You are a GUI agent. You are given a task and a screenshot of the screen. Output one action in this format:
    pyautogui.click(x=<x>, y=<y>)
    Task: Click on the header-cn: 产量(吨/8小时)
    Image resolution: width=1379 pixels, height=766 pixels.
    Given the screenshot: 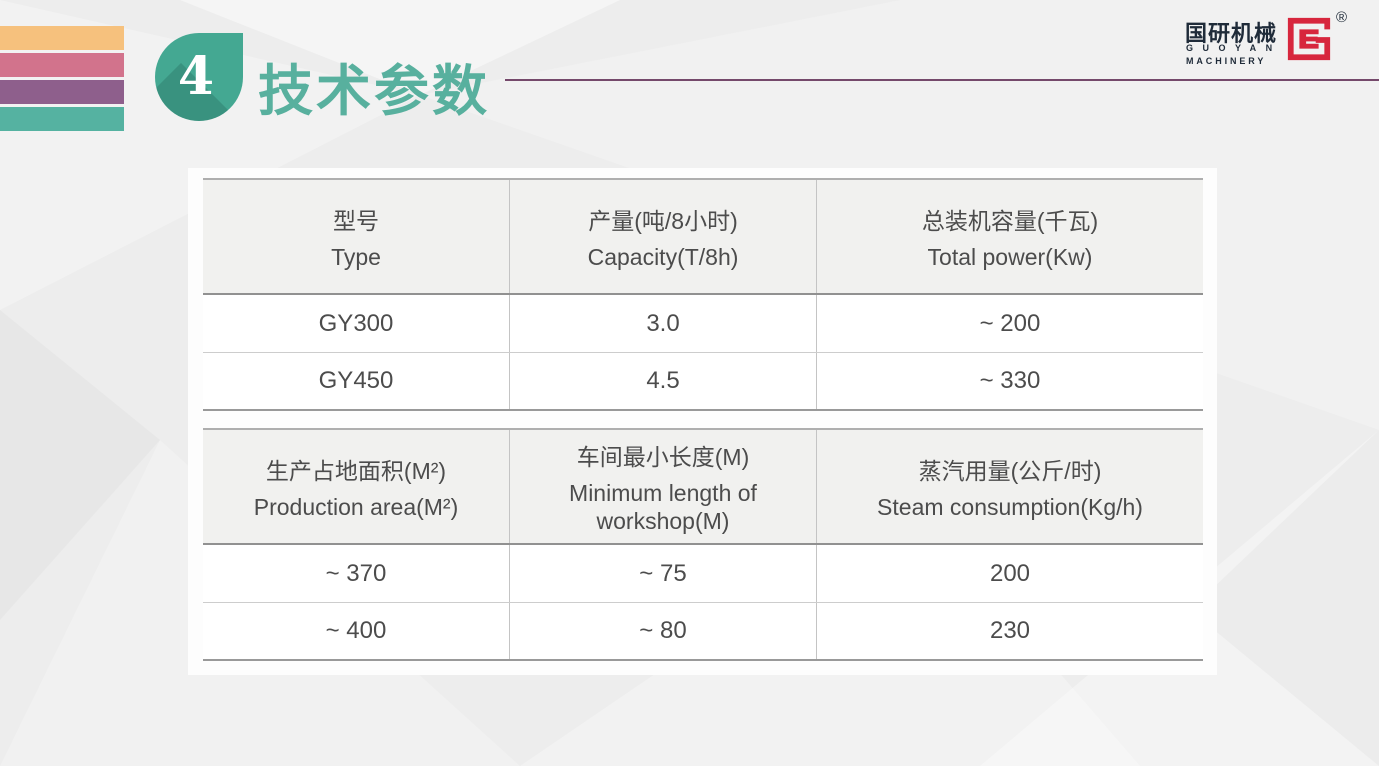 What is the action you would take?
    pyautogui.click(x=663, y=220)
    